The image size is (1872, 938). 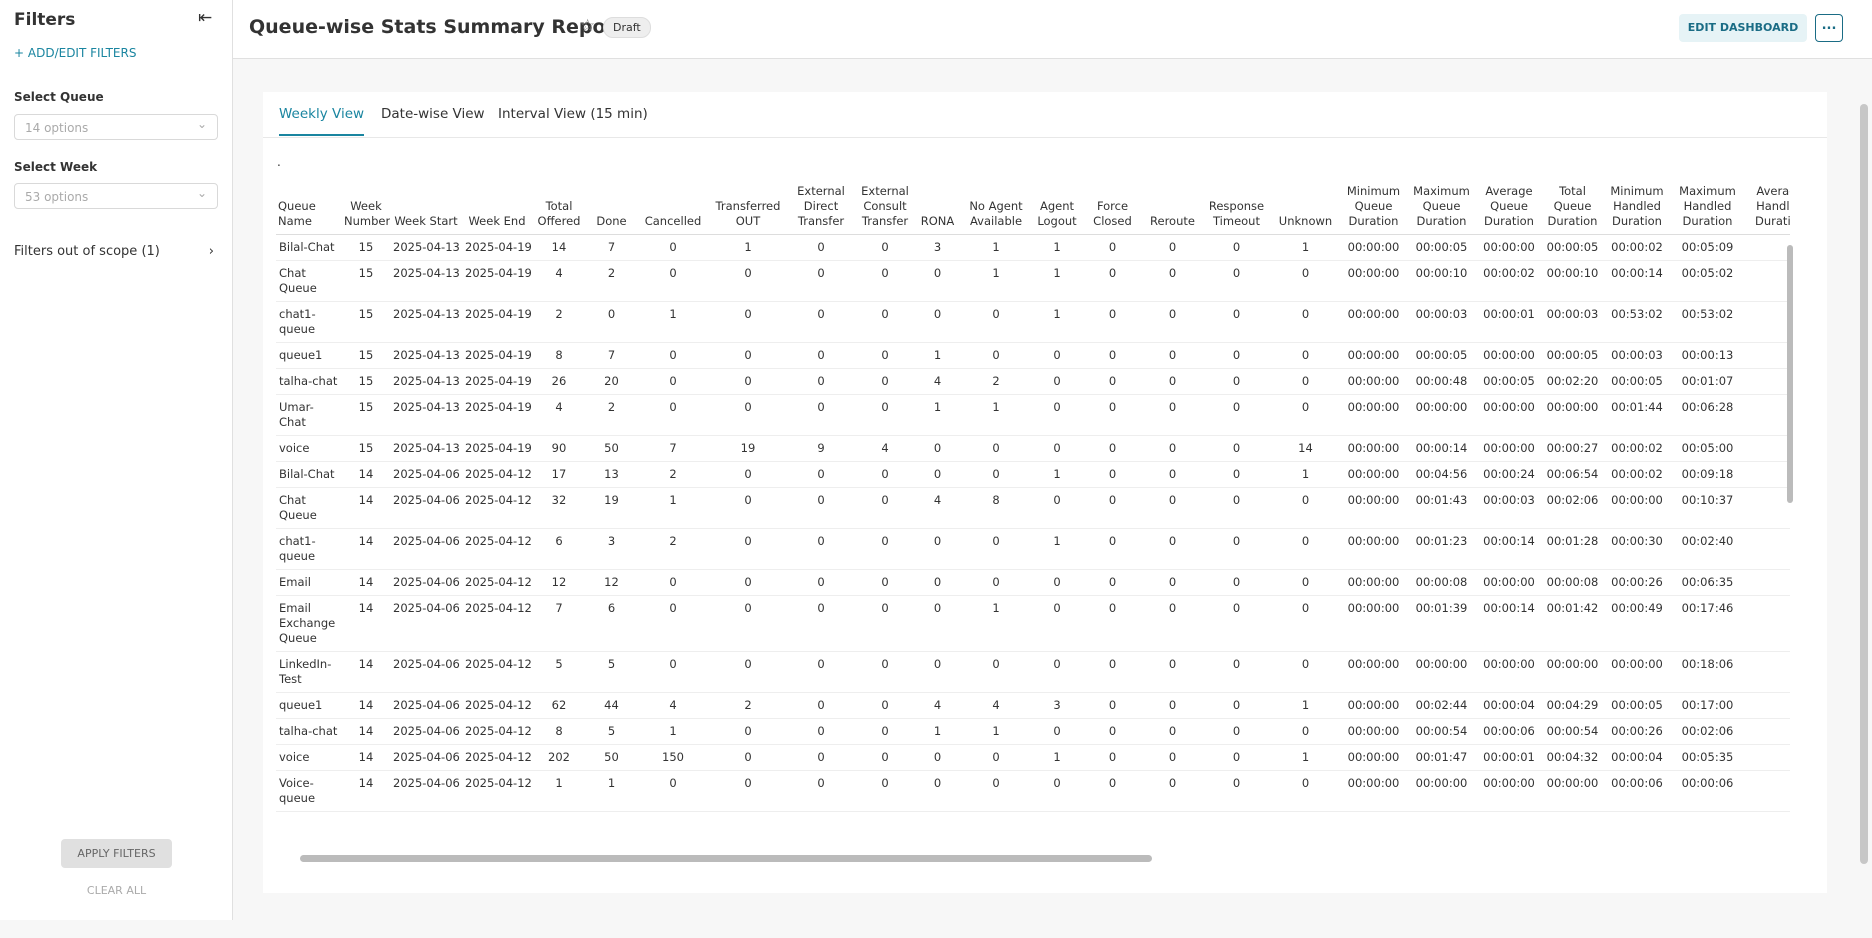 I want to click on filter-select: 53 options, so click(x=116, y=194).